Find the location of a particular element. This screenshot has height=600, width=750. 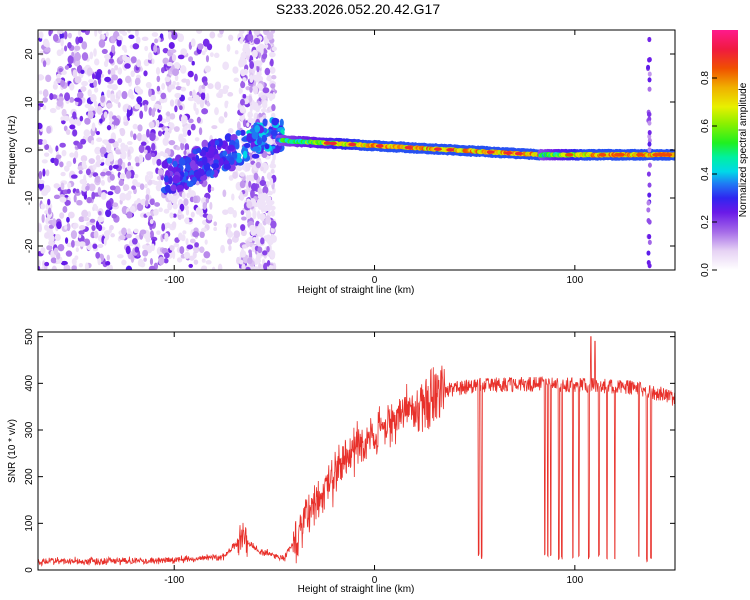

y-tick-label: -20 is located at coordinates (29, 245).